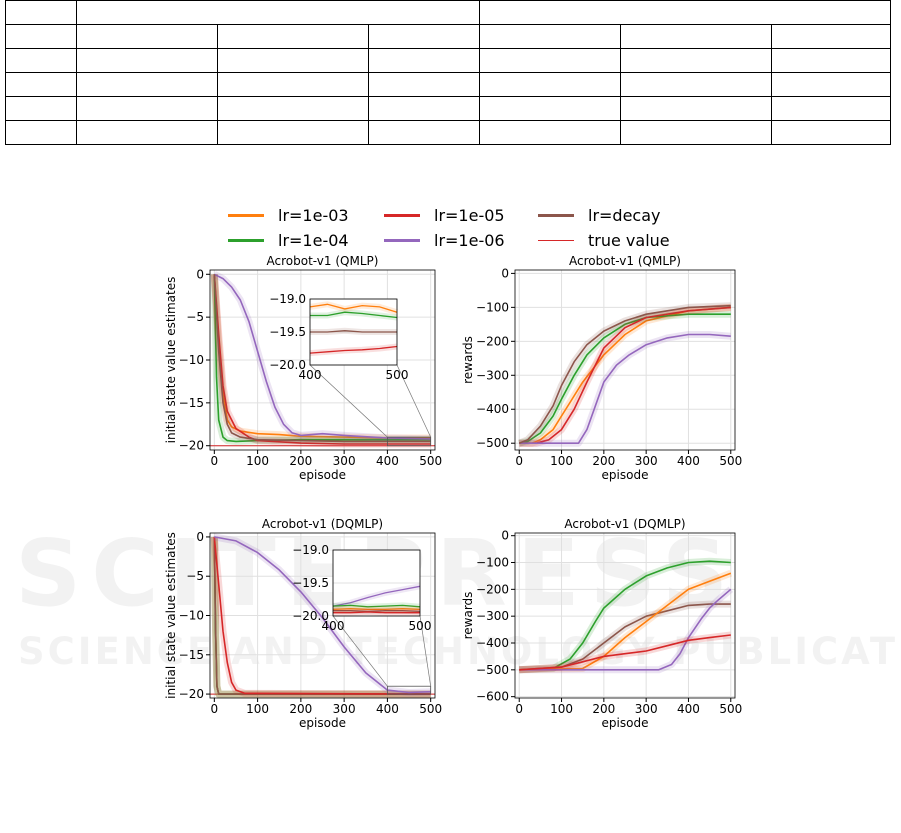 The height and width of the screenshot is (833, 901). What do you see at coordinates (624, 215) in the screenshot?
I see `legend-label: lr=decay` at bounding box center [624, 215].